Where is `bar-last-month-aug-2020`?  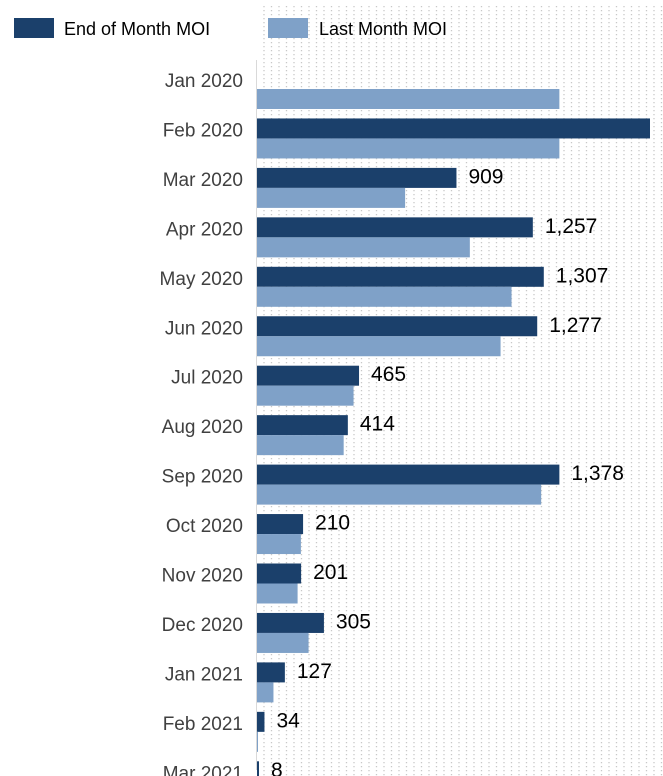
bar-last-month-aug-2020 is located at coordinates (300, 445).